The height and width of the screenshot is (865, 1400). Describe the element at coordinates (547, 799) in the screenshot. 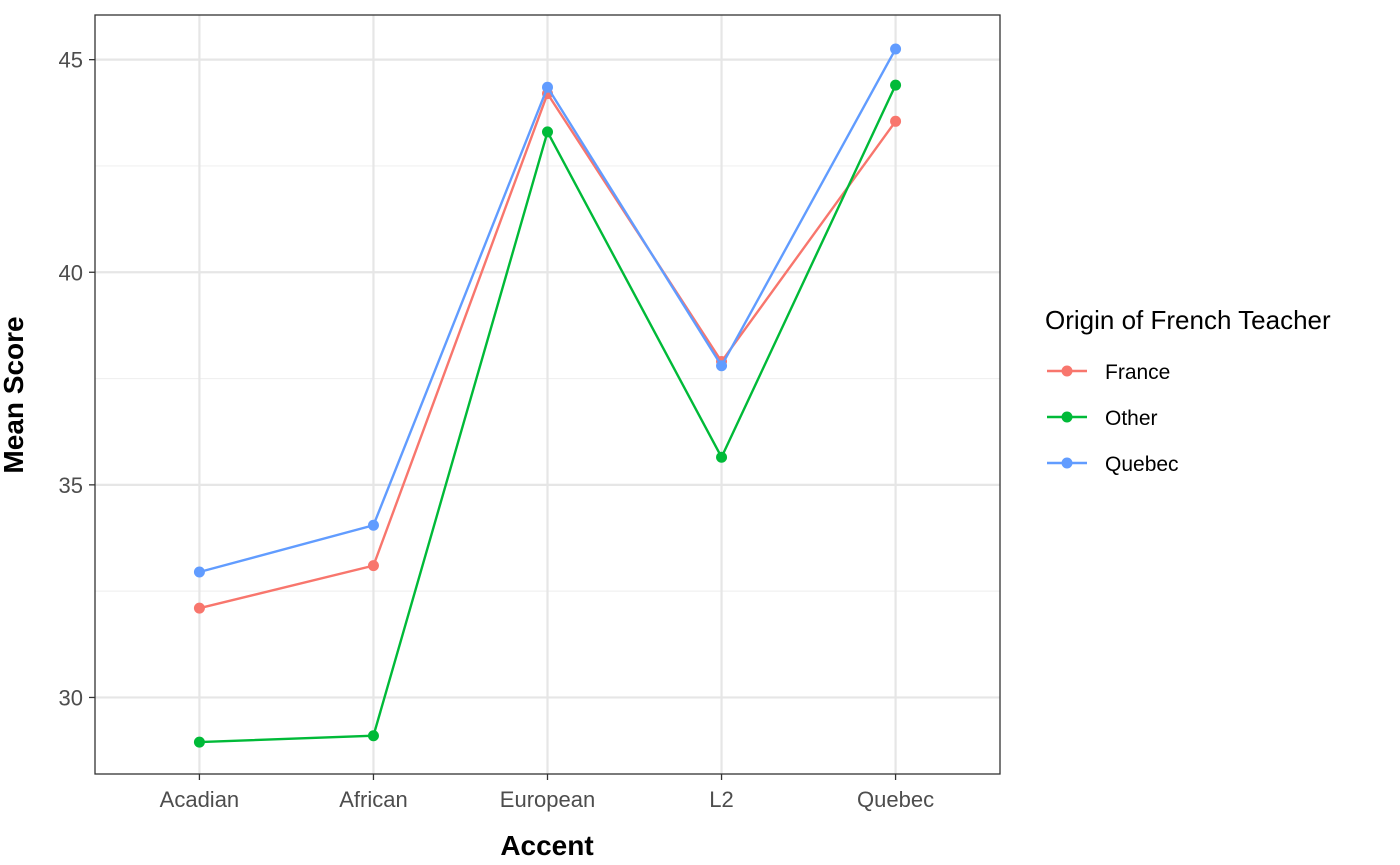

I see `x-tick-label: European` at that location.